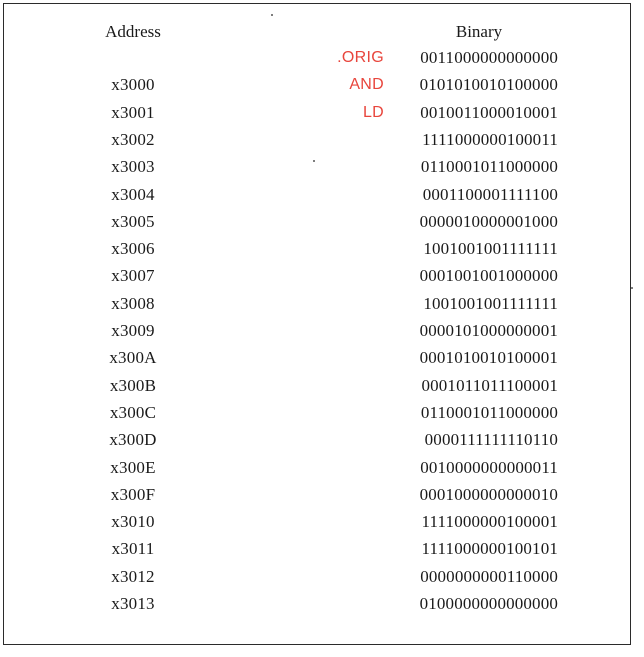  Describe the element at coordinates (491, 440) in the screenshot. I see `binary-cell: 0000111111110110` at that location.